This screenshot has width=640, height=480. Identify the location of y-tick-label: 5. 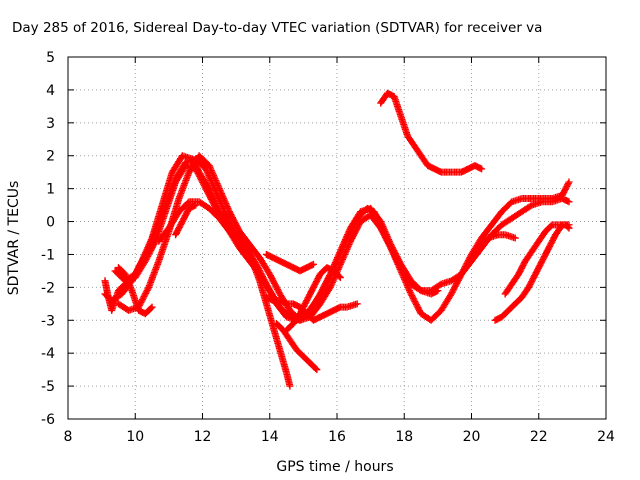
(50, 58).